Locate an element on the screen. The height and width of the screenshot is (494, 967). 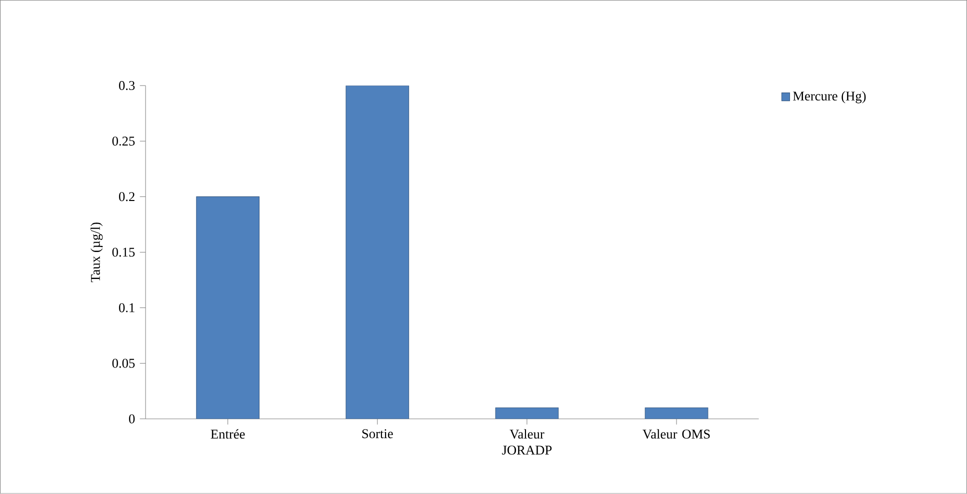
x-tick-label: Valeur OMS is located at coordinates (676, 434).